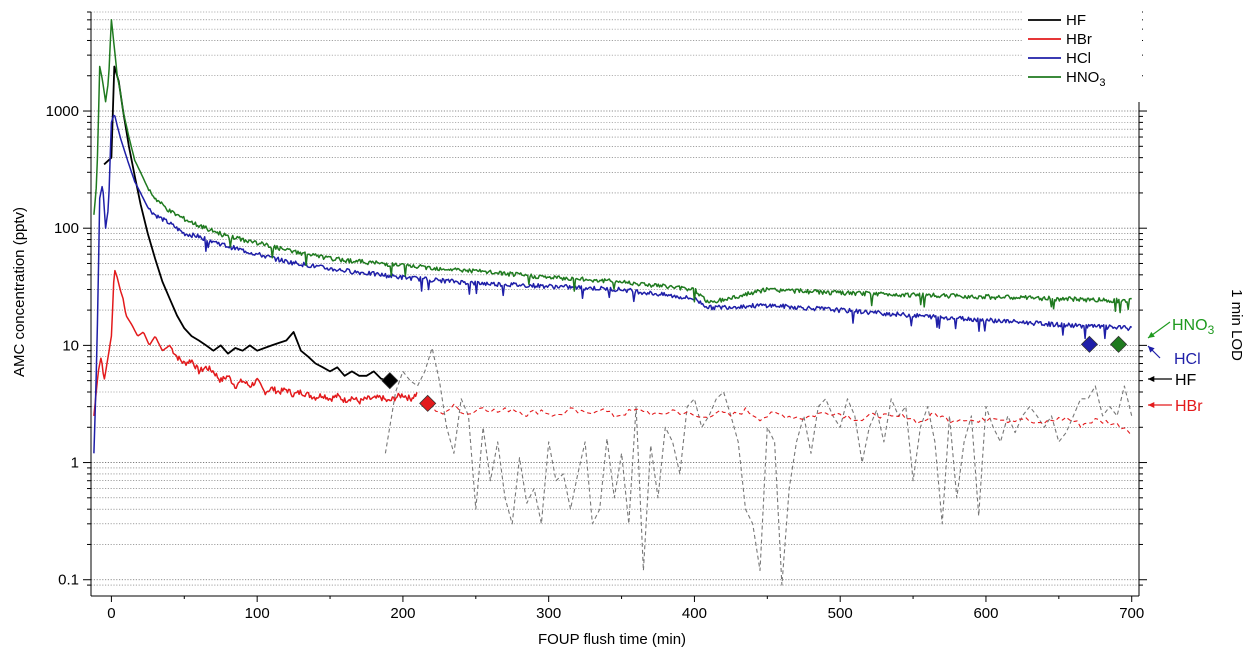 The height and width of the screenshot is (649, 1248). Describe the element at coordinates (257, 613) in the screenshot. I see `x-tick-label: 100` at that location.